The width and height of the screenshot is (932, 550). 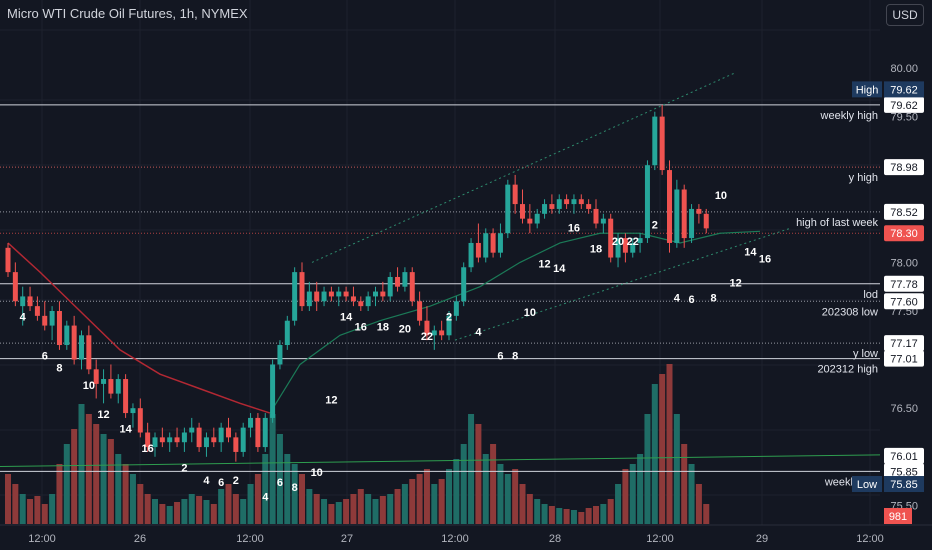 What do you see at coordinates (23, 318) in the screenshot?
I see `hour-annotation: 4` at bounding box center [23, 318].